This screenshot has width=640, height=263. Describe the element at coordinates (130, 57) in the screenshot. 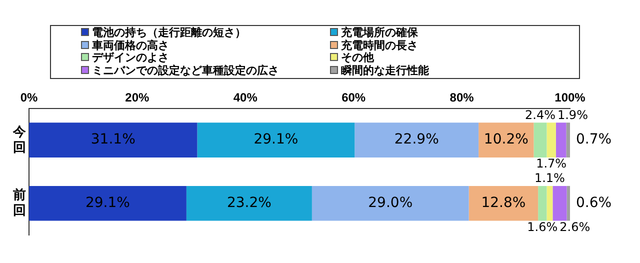

I see `legend-label: デザインのよさ` at that location.